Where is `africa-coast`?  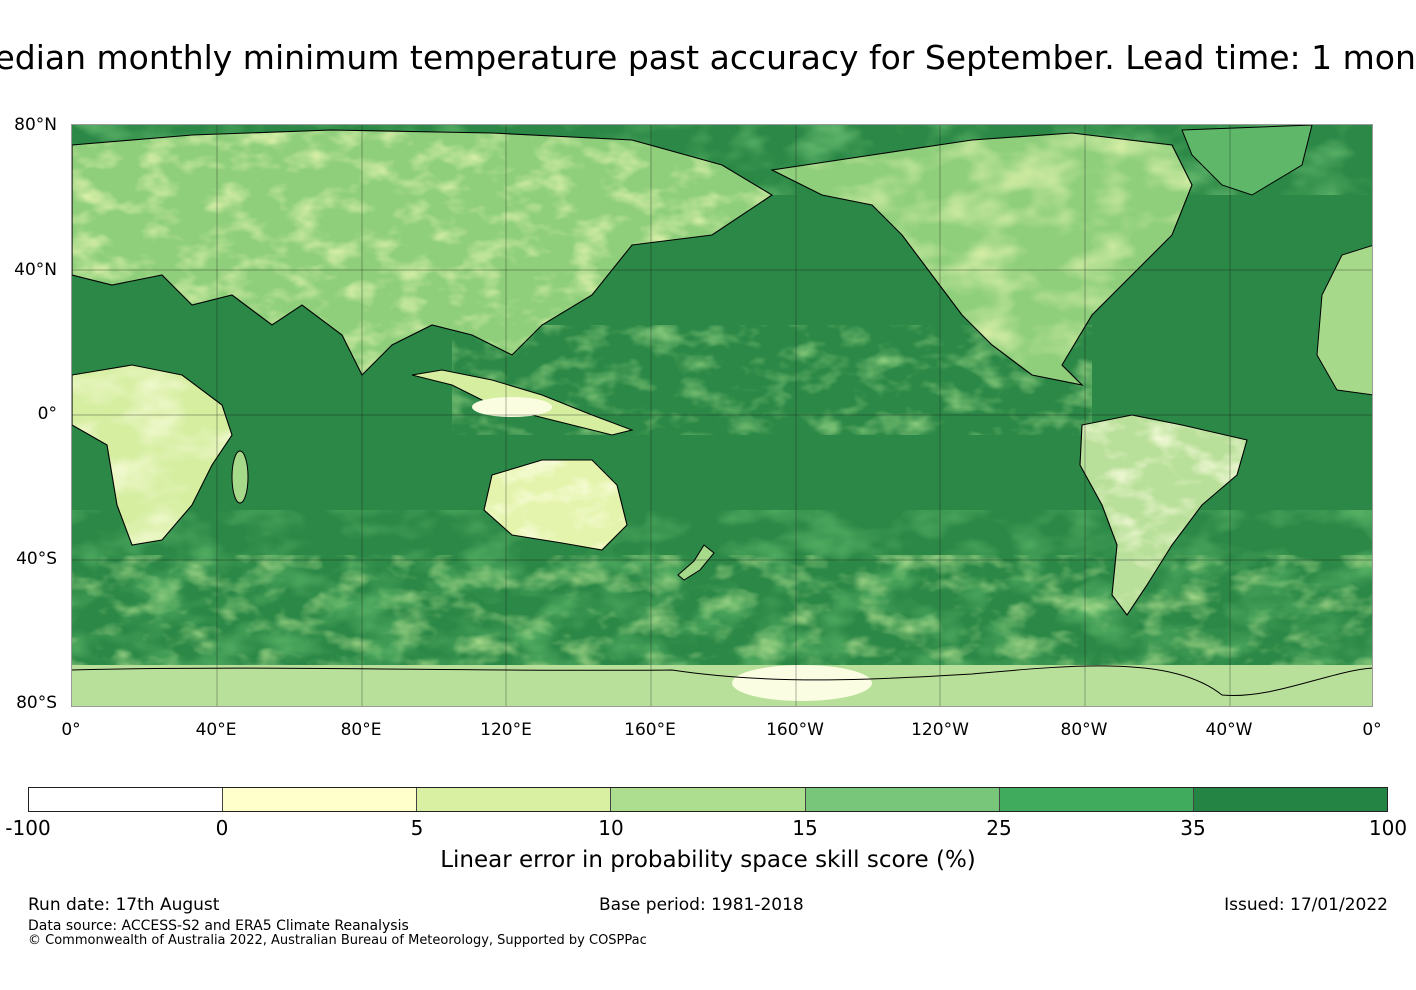 africa-coast is located at coordinates (152, 455).